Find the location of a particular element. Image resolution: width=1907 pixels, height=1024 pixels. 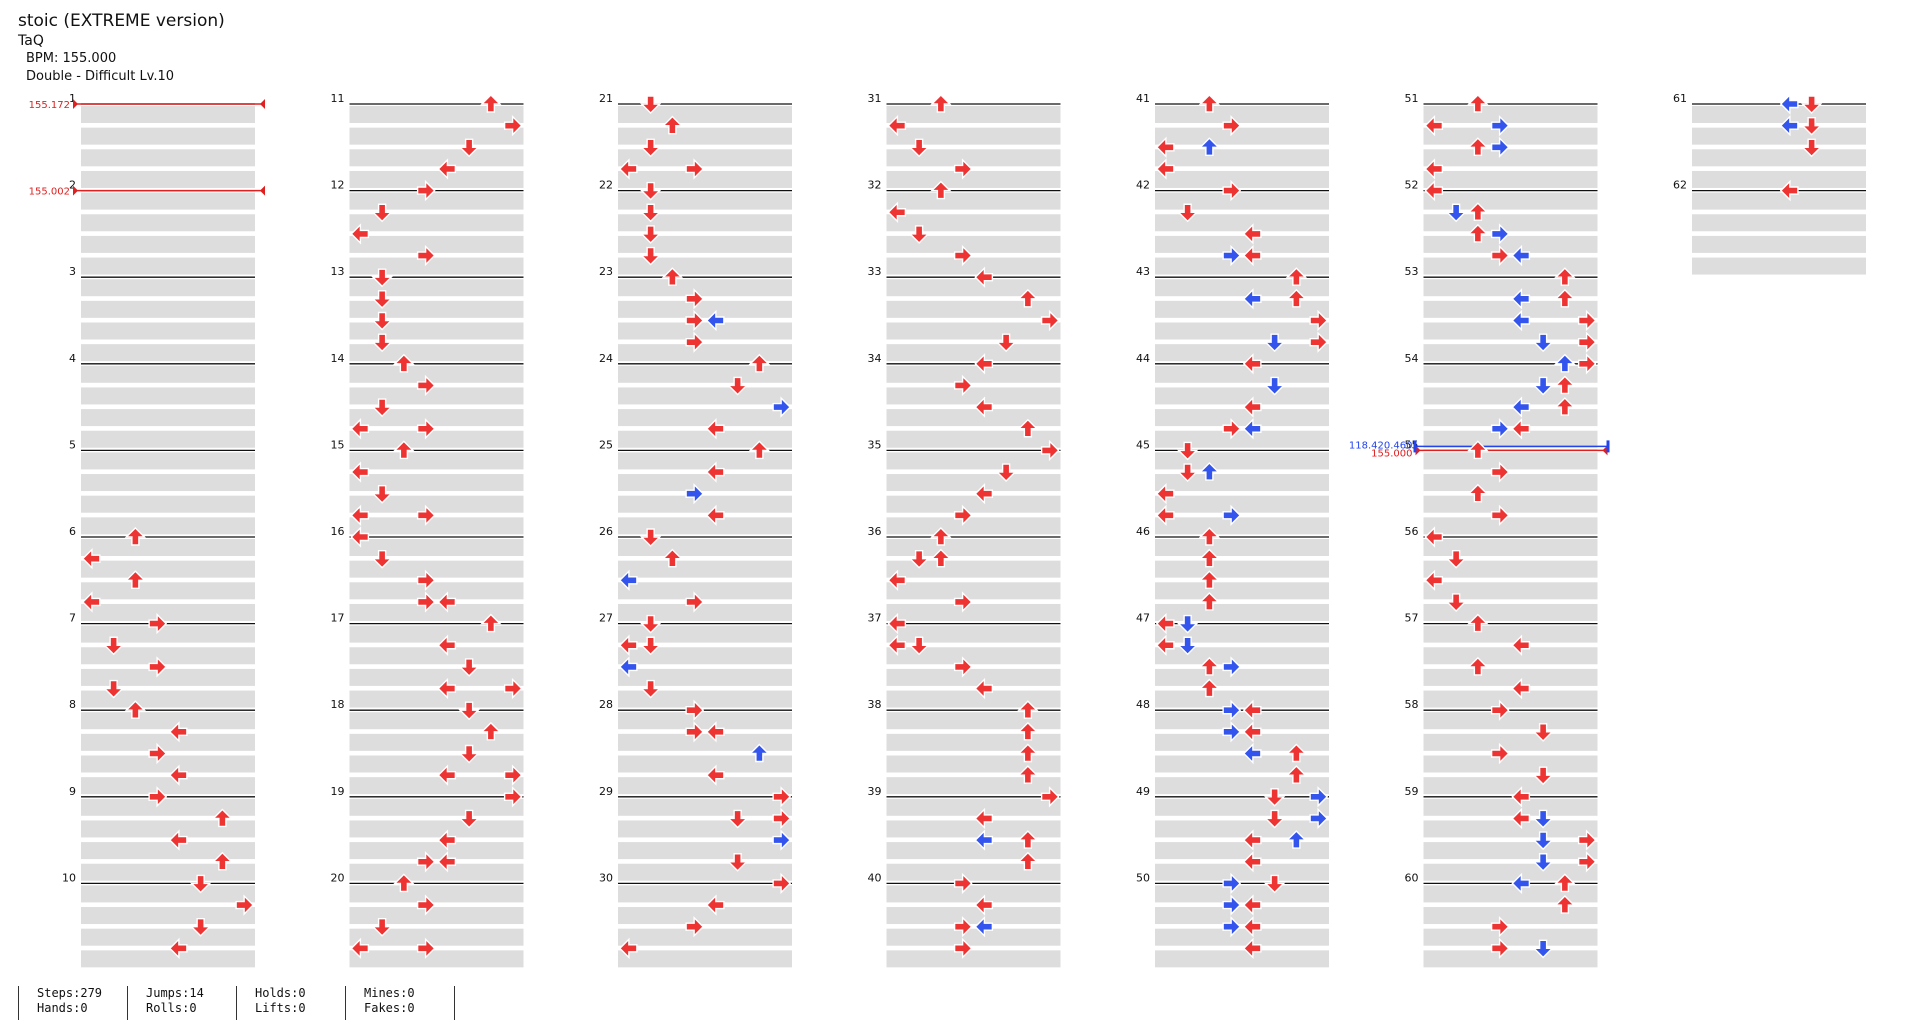

measure-number: 61 is located at coordinates (1680, 98).